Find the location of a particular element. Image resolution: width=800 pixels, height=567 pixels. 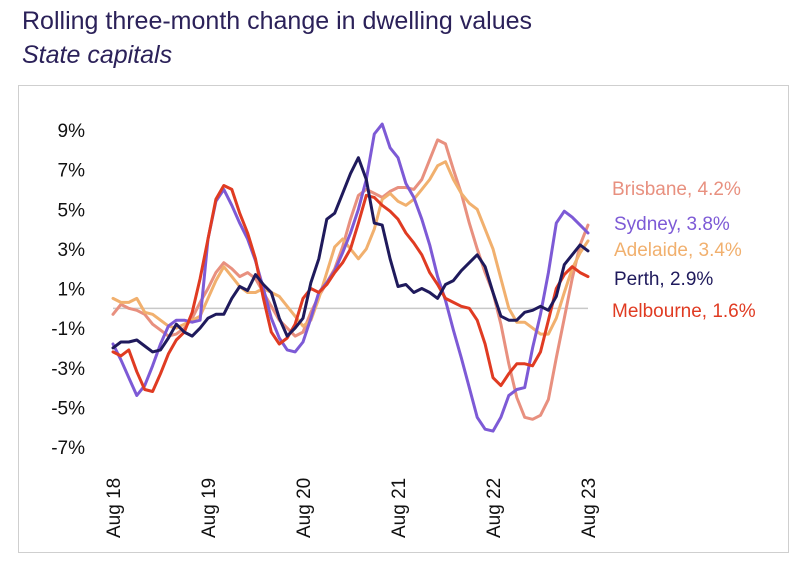

y-tick-label: 5% is located at coordinates (72, 210).